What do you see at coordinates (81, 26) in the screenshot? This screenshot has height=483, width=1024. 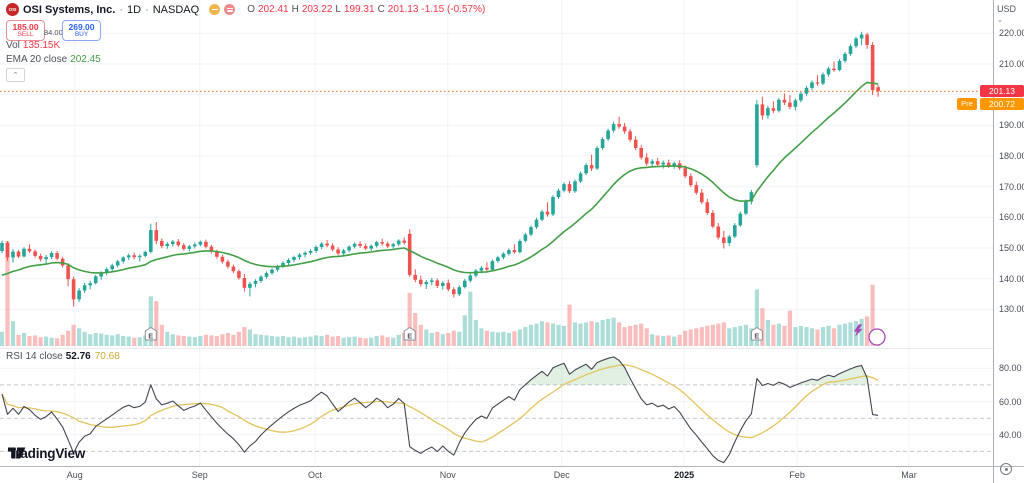 I see `buy-price: 269.00` at bounding box center [81, 26].